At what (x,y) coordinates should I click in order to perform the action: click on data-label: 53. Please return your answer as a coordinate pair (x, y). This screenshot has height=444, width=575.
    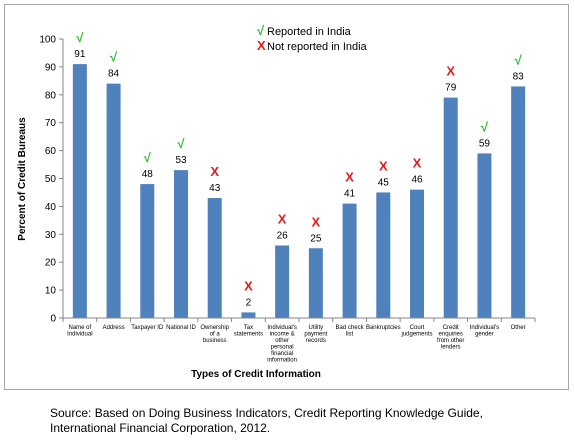
    Looking at the image, I should click on (181, 160).